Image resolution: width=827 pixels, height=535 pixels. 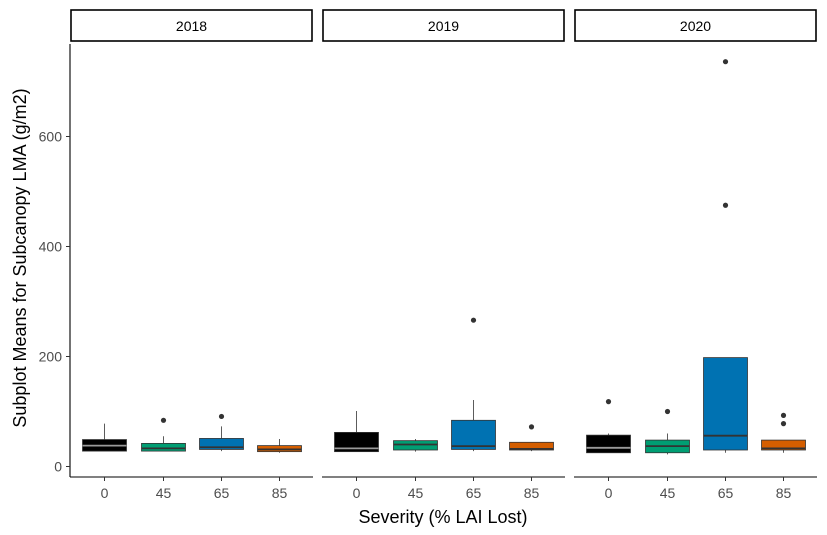 What do you see at coordinates (55, 260) in the screenshot?
I see `y-axis: 0 200 400 600` at bounding box center [55, 260].